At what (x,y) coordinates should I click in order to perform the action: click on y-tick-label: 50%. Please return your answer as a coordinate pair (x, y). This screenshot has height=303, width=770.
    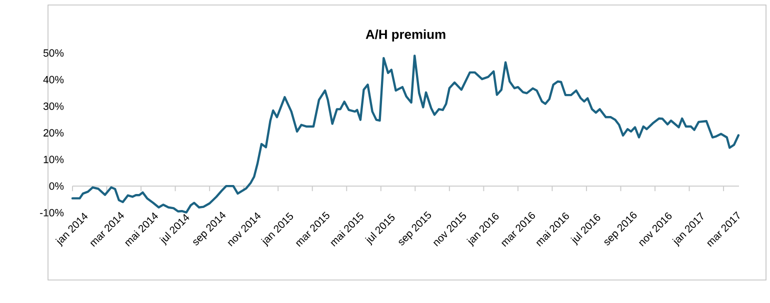
    Looking at the image, I should click on (53, 53).